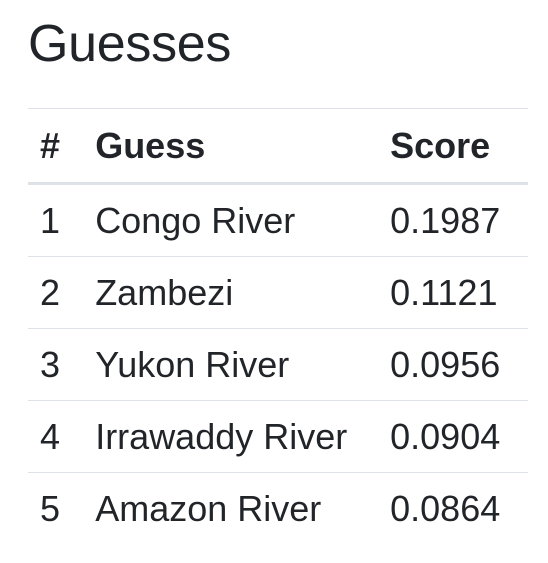 The height and width of the screenshot is (563, 548). I want to click on table-header: # Guess Score, so click(278, 146).